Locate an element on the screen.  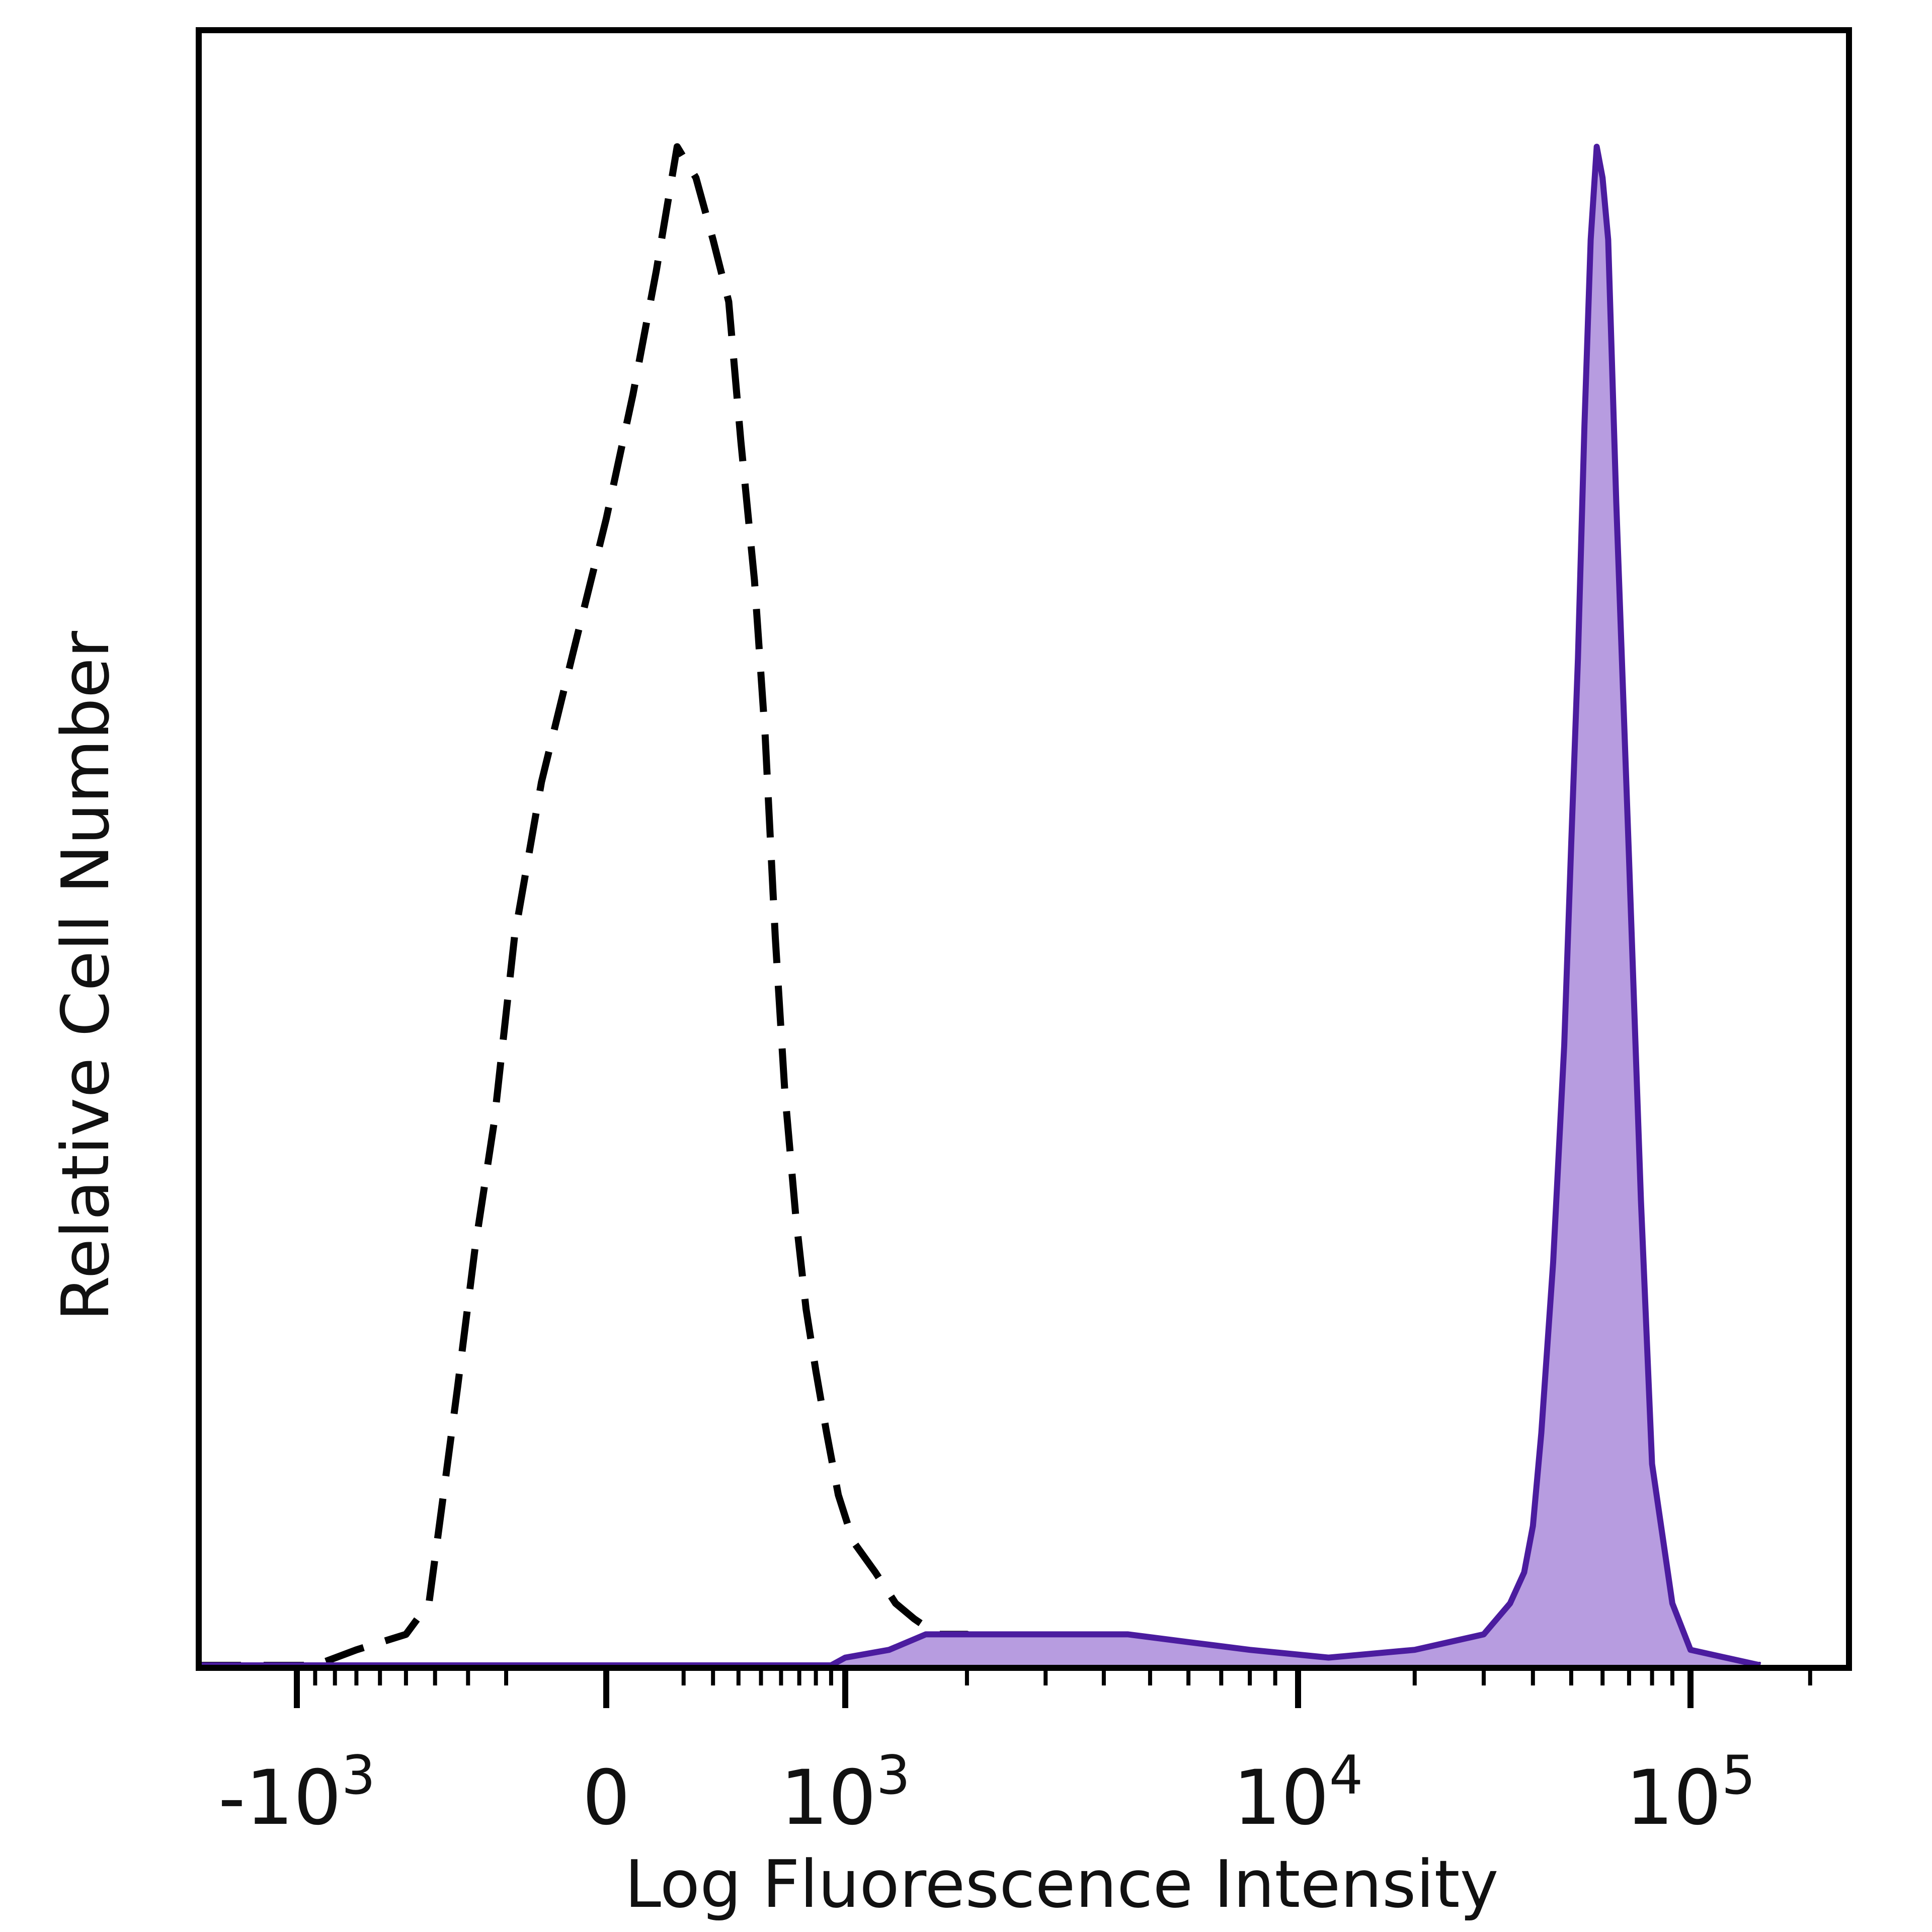
x-tick-label: 0 is located at coordinates (606, 1798).